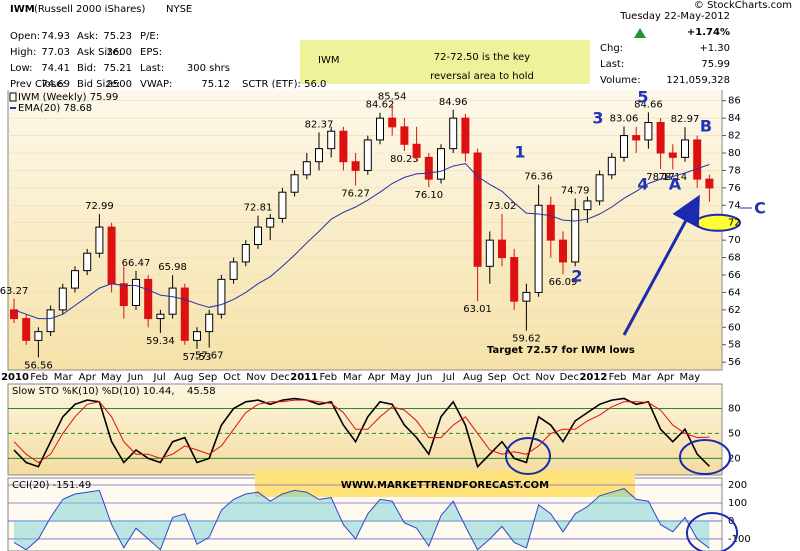  I want to click on info-value: 300 shrs, so click(208, 68).